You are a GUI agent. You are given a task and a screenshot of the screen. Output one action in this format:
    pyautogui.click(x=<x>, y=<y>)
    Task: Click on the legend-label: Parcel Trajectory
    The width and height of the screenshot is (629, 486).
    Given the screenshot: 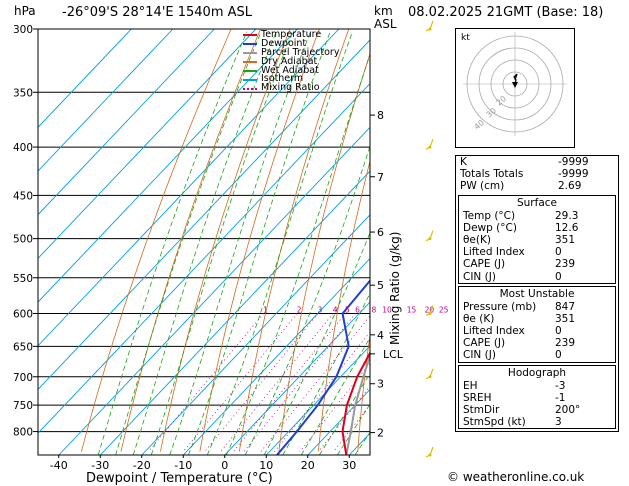 What is the action you would take?
    pyautogui.click(x=300, y=52)
    